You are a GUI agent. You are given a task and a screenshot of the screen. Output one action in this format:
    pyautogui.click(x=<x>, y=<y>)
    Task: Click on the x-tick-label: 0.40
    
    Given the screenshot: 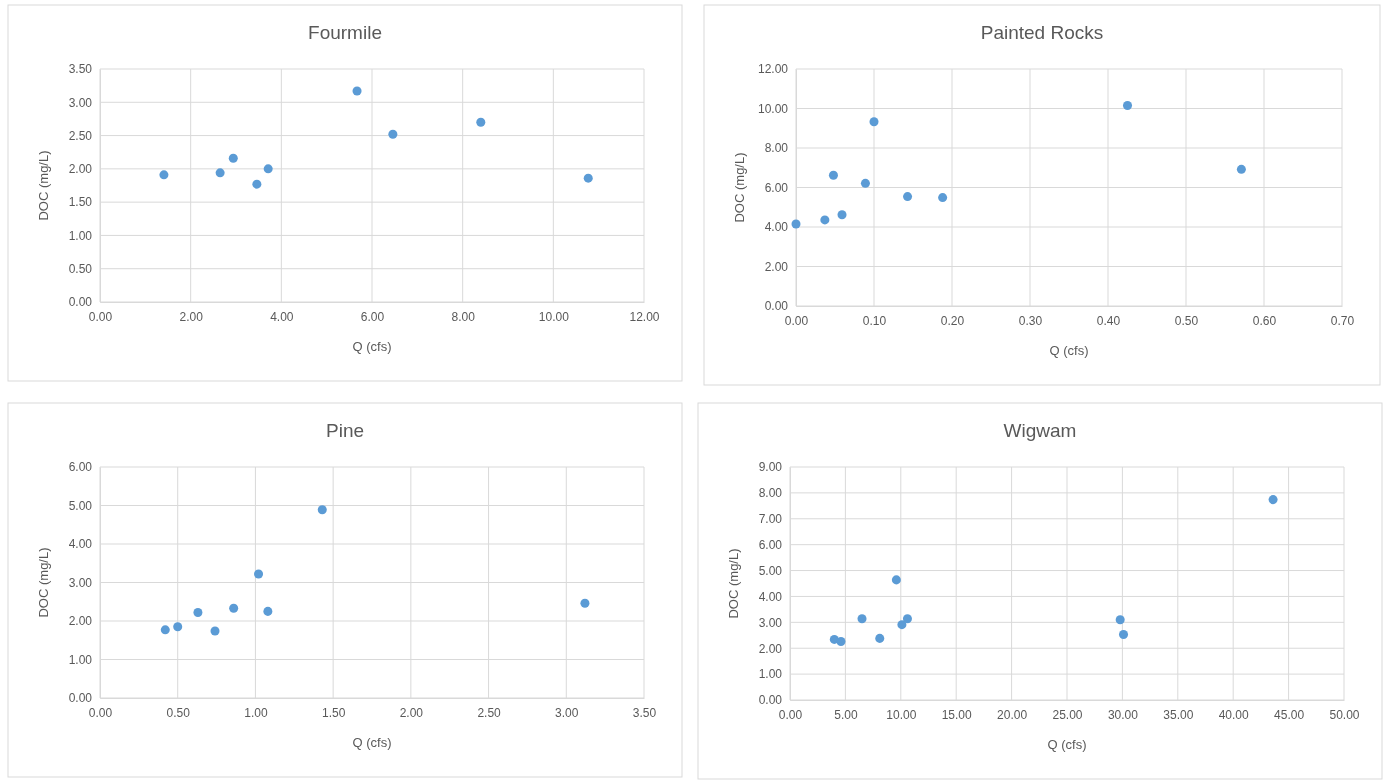 What is the action you would take?
    pyautogui.click(x=1108, y=320)
    